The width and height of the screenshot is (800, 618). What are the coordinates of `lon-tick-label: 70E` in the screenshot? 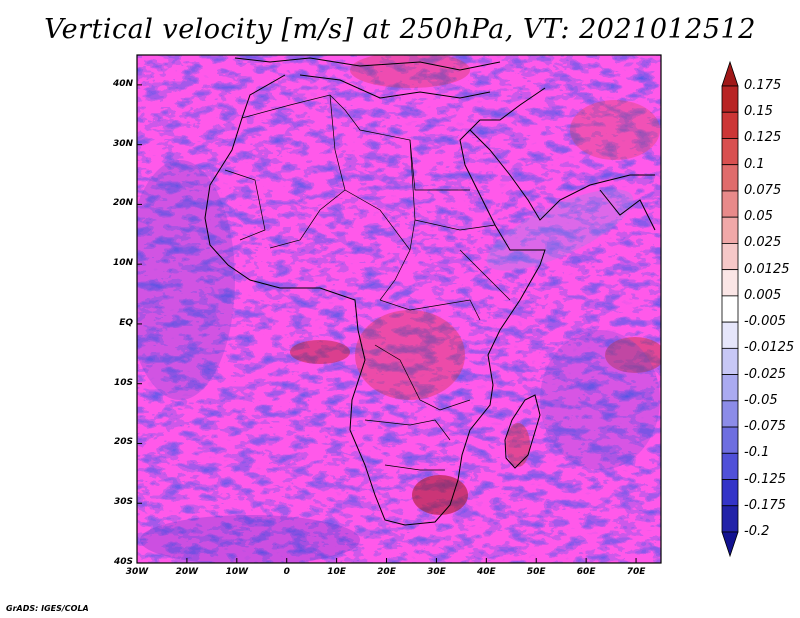 It's located at (636, 572).